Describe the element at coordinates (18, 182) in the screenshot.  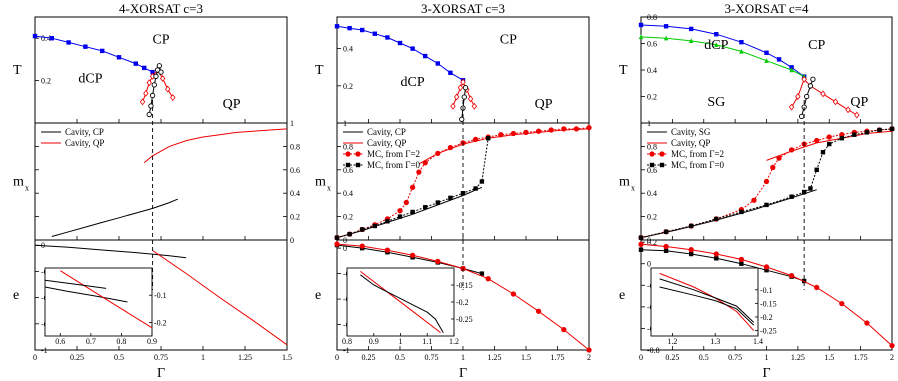
I see `p0-middle-y-axis-label: m` at that location.